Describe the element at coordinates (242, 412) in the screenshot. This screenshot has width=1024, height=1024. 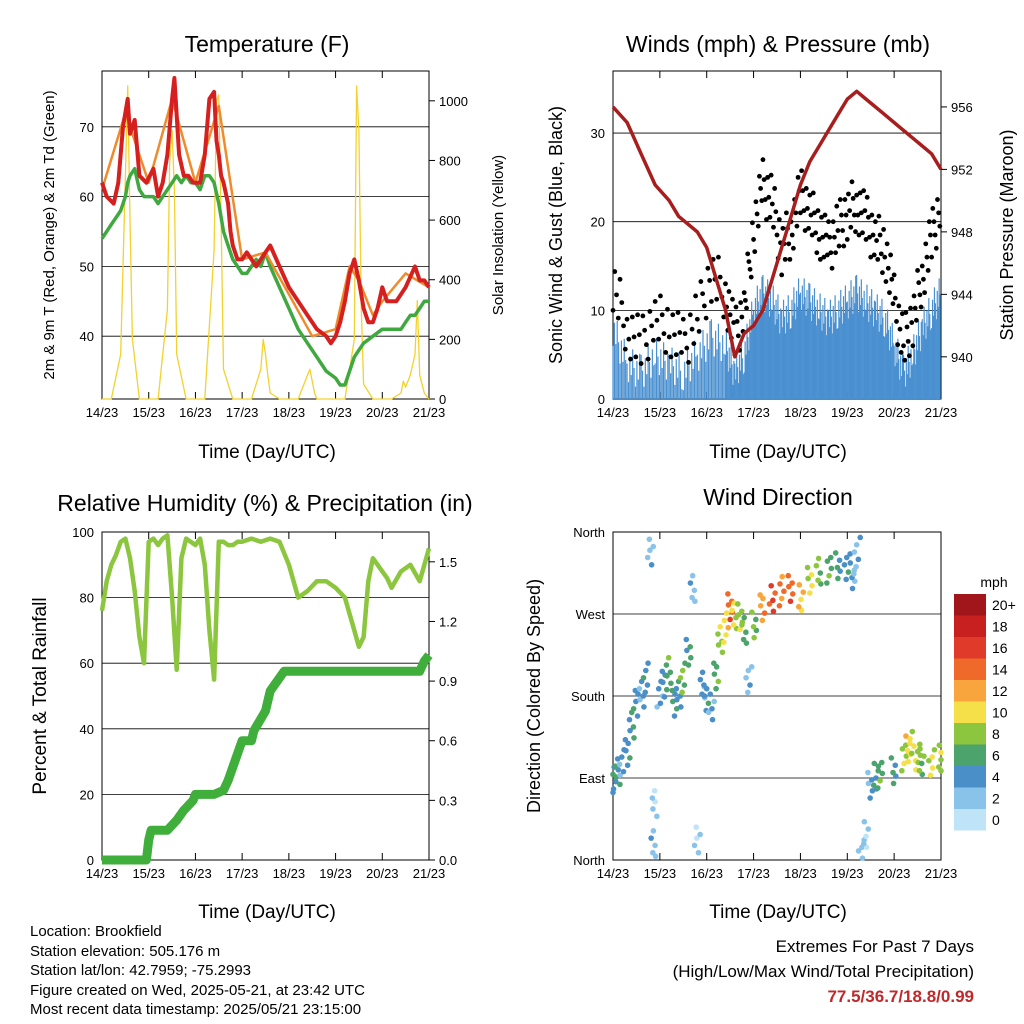
I see `temp-xtick-label: 17/23` at that location.